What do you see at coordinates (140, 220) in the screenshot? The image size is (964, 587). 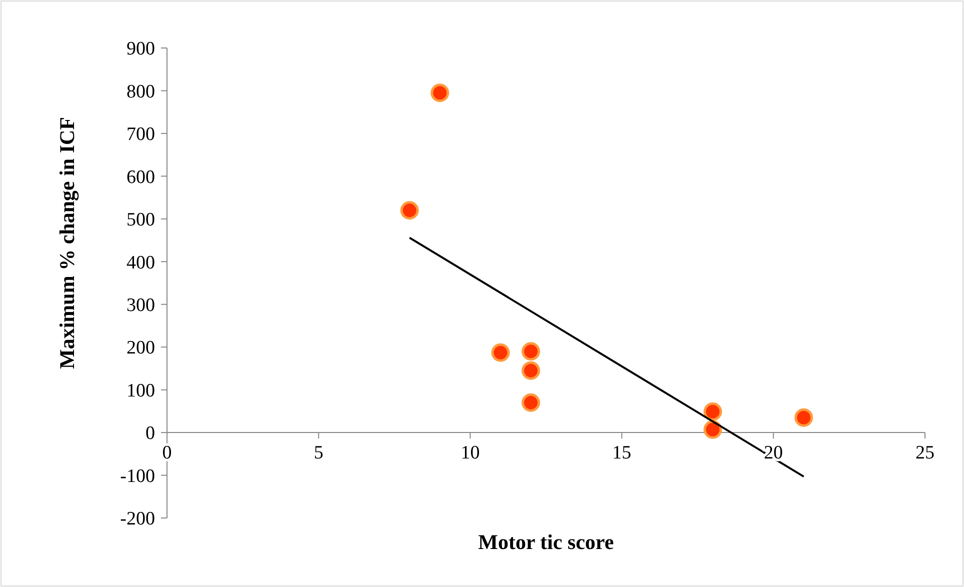 I see `y-tick-label: 500` at bounding box center [140, 220].